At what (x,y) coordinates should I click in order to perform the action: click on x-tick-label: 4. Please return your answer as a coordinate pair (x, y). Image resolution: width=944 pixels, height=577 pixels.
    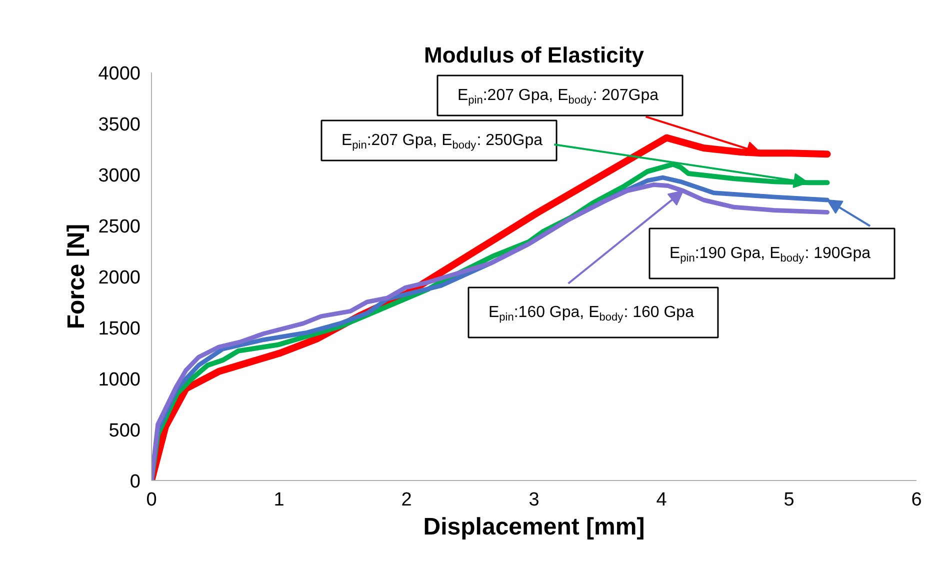
    Looking at the image, I should click on (662, 500).